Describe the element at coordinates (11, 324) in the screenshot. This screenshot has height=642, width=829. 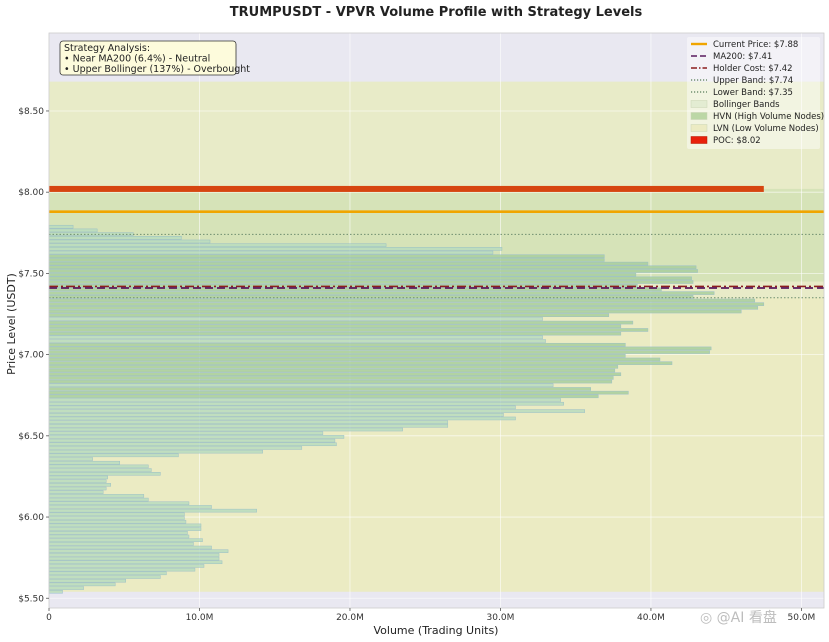
I see `y-axis-label: Price Level (USDT)` at that location.